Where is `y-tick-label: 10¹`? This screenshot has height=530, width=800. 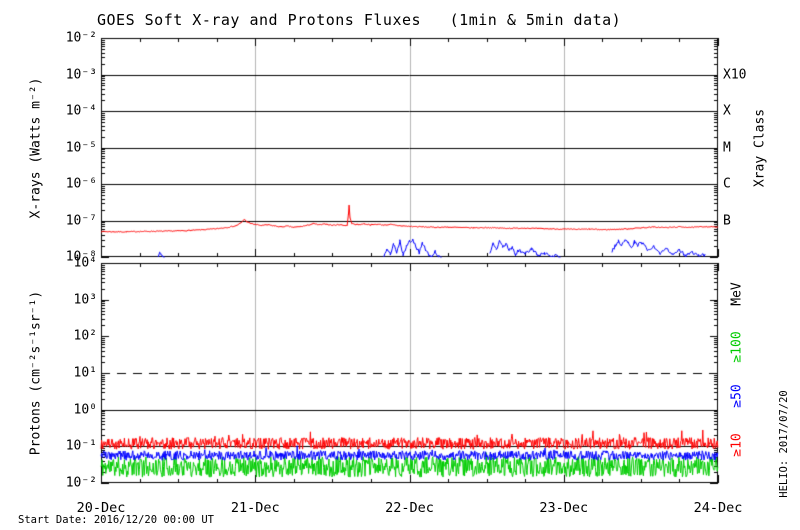
y-tick-label: 10¹ is located at coordinates (85, 373).